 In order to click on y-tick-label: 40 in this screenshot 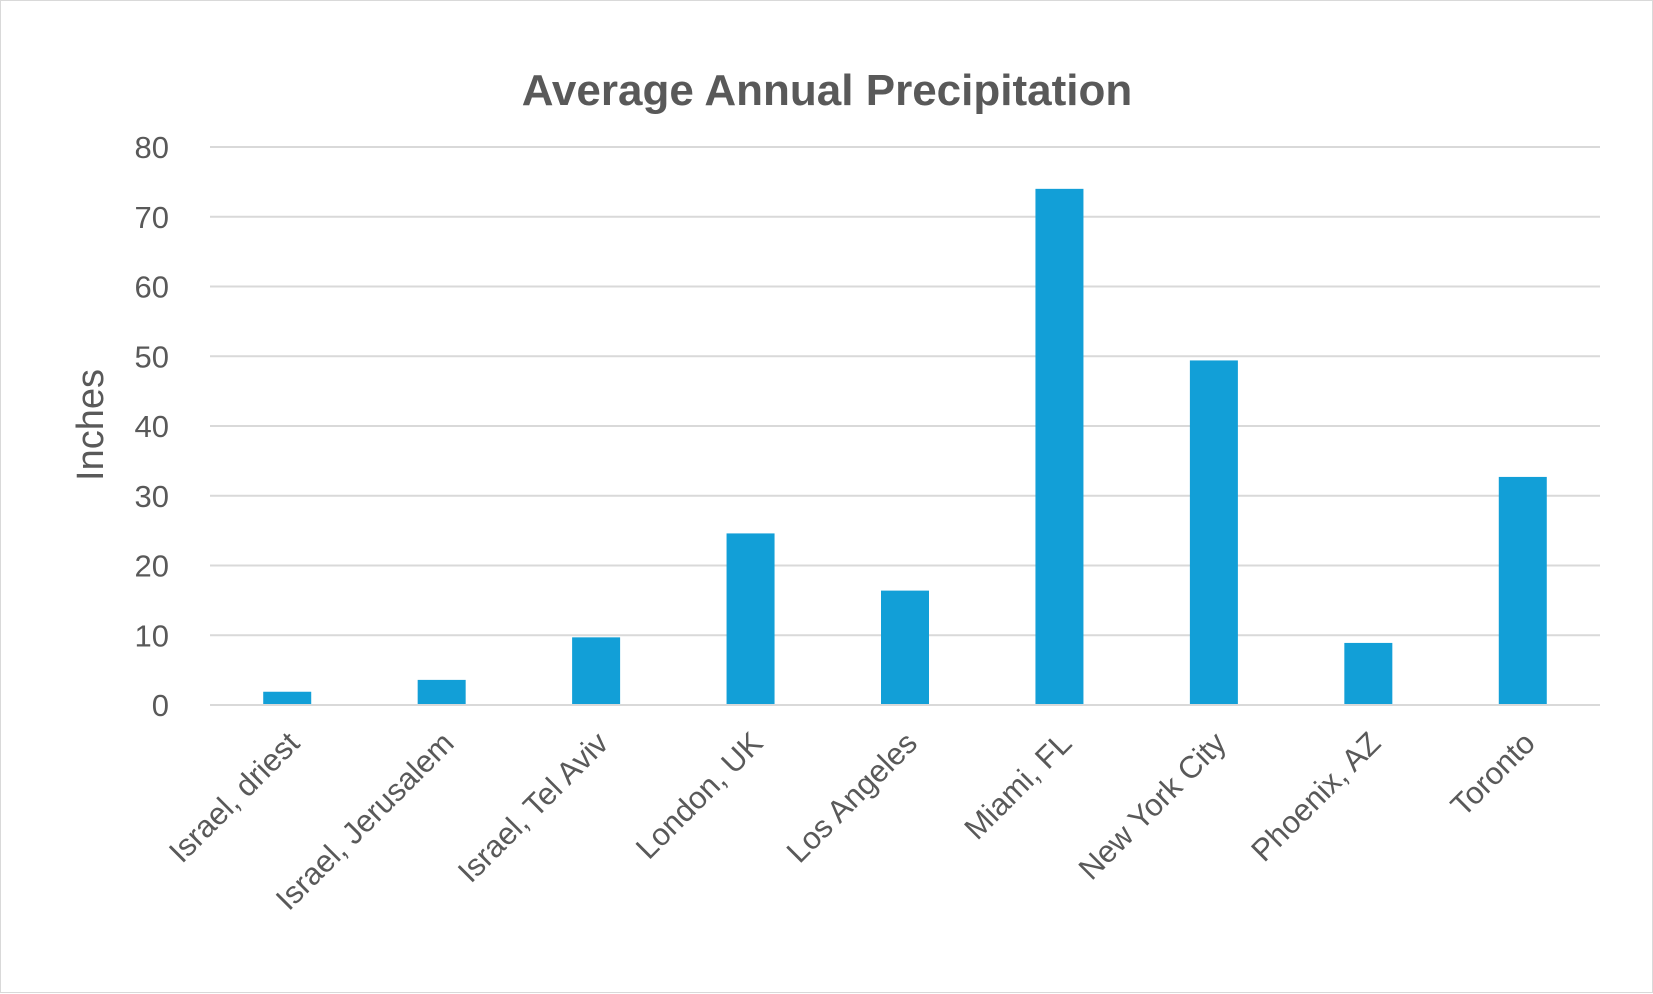, I will do `click(152, 426)`.